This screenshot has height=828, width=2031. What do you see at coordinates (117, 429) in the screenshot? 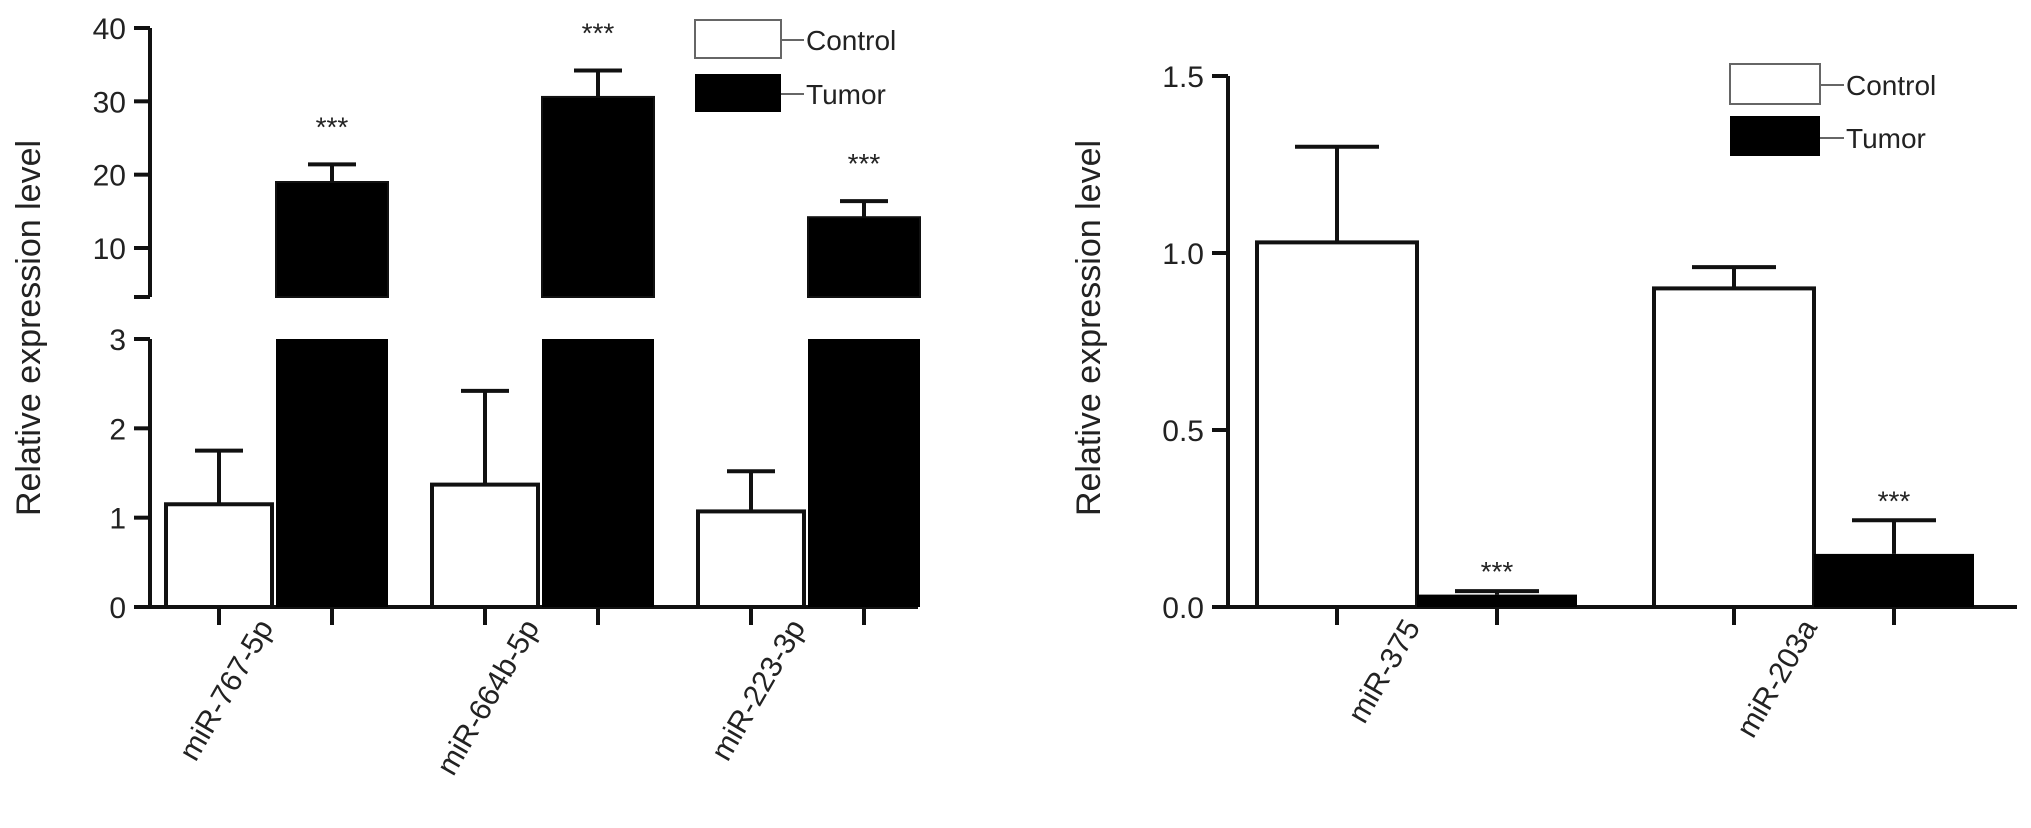
I see `y-tick-label: 2` at bounding box center [117, 429].